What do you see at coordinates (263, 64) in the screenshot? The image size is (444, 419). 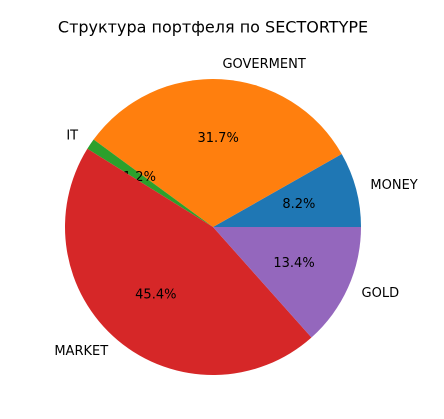 I see `wedge-label: GOVERMENT` at bounding box center [263, 64].